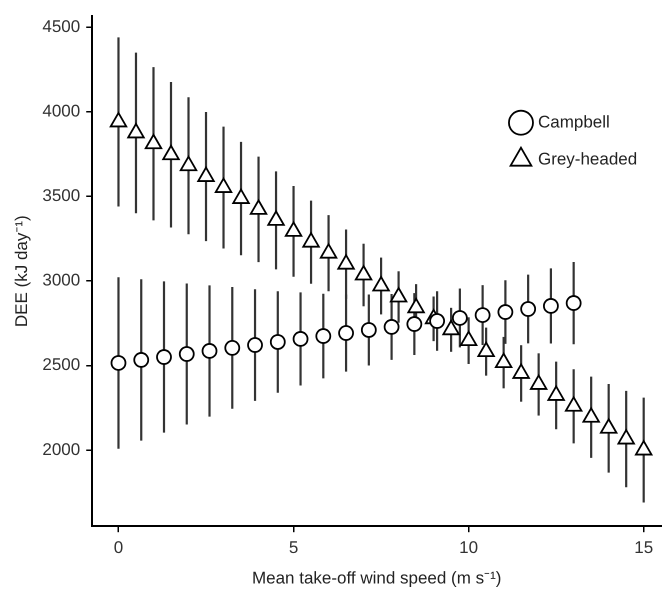 This screenshot has width=672, height=597. What do you see at coordinates (61, 280) in the screenshot?
I see `y-tick-label: 3000` at bounding box center [61, 280].